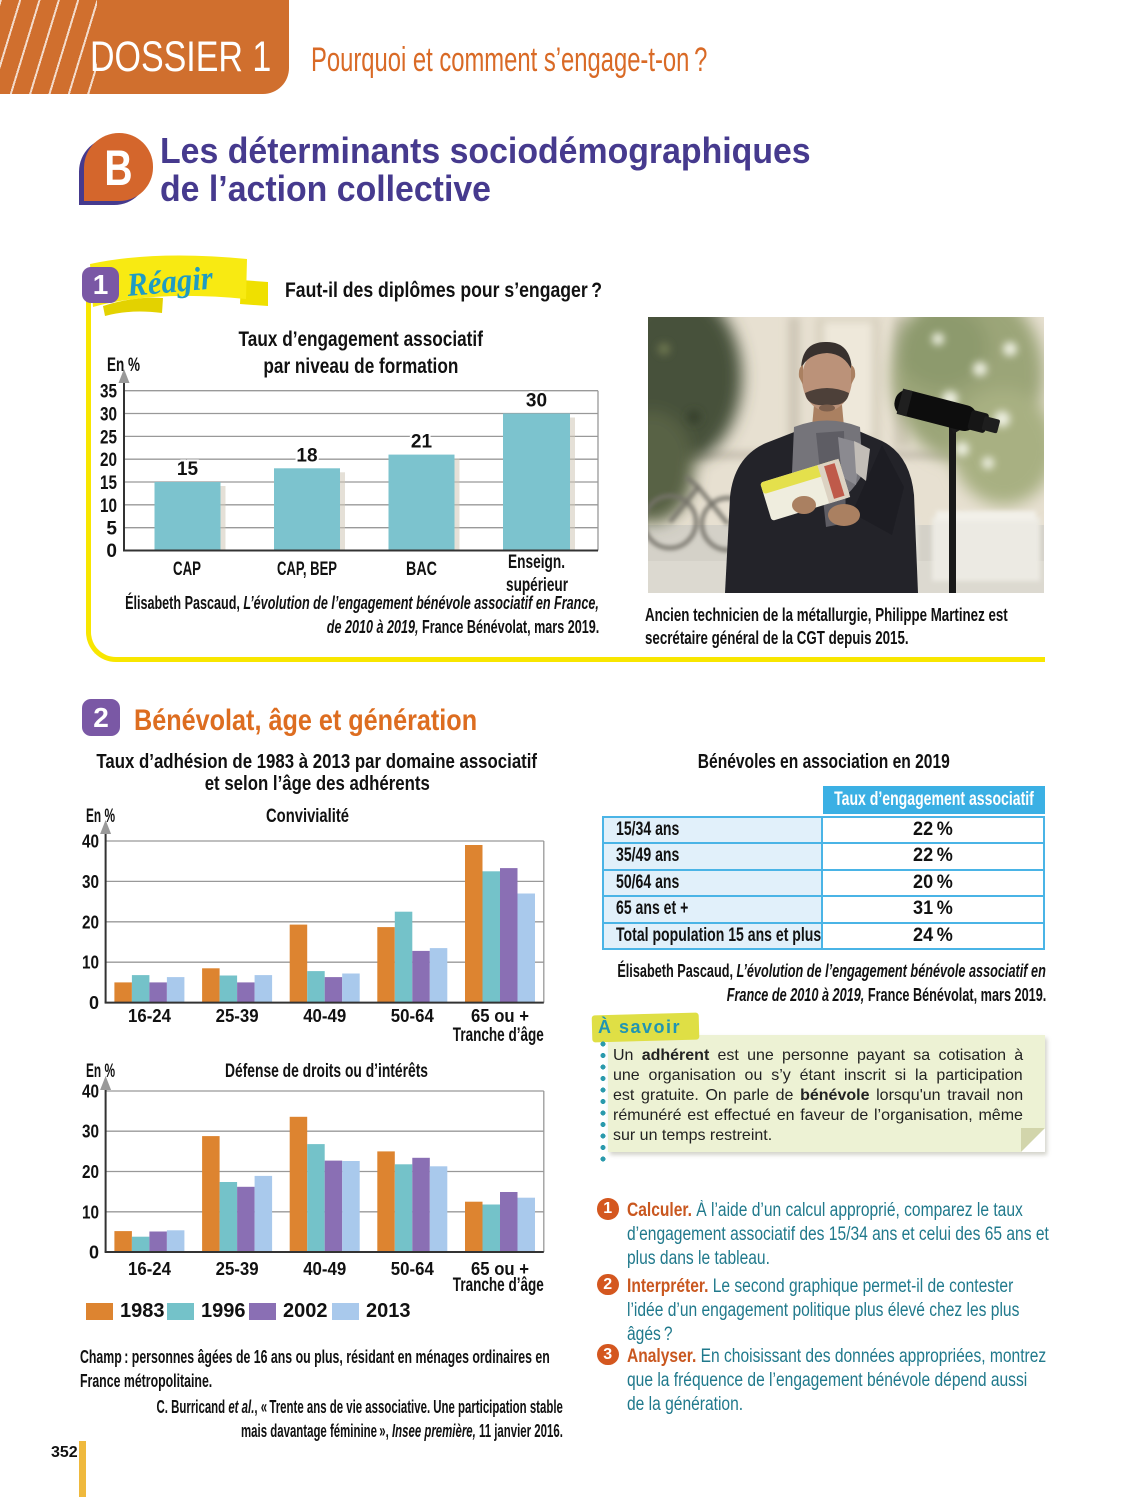 The image size is (1125, 1500). What do you see at coordinates (421, 569) in the screenshot?
I see `svg-text: BAC` at bounding box center [421, 569].